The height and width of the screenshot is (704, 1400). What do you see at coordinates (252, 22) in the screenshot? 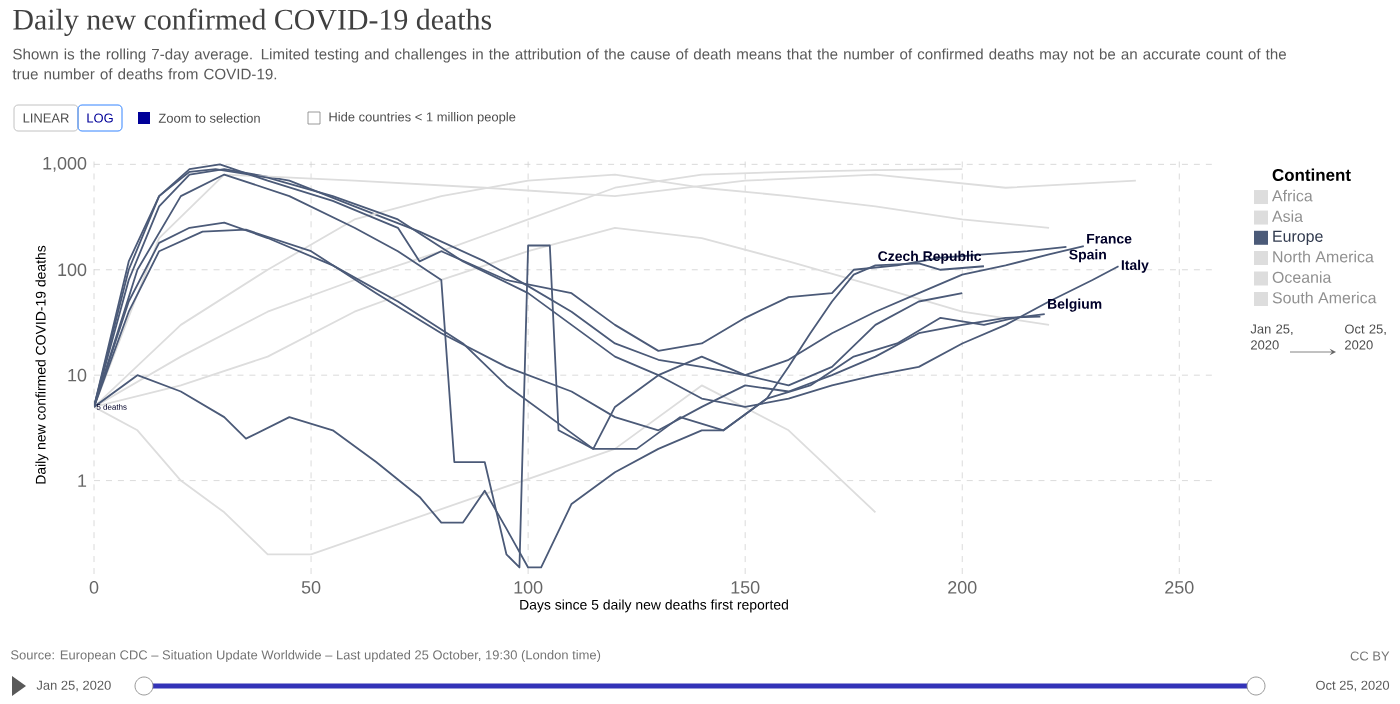
I see `chart-title: Daily new confirmed COVID-19 deaths` at bounding box center [252, 22].